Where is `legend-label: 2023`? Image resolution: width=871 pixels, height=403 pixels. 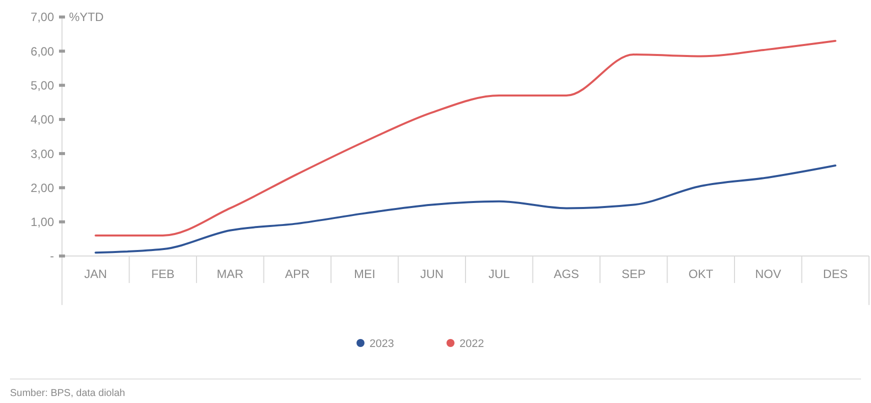
legend-label: 2023 is located at coordinates (382, 344).